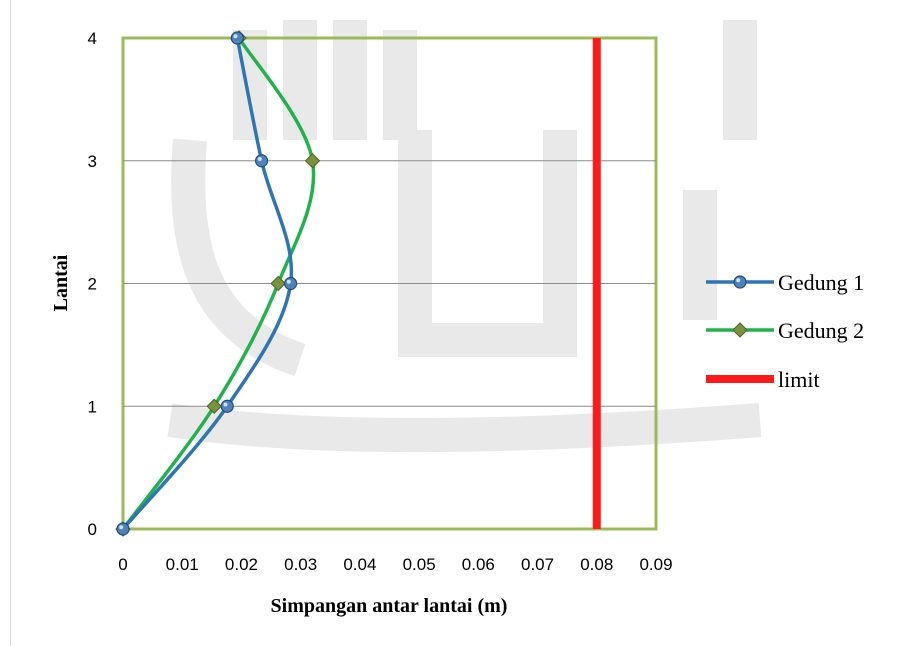 This screenshot has width=909, height=646. I want to click on legend: Gedung 1 Gedung 2 limit, so click(785, 331).